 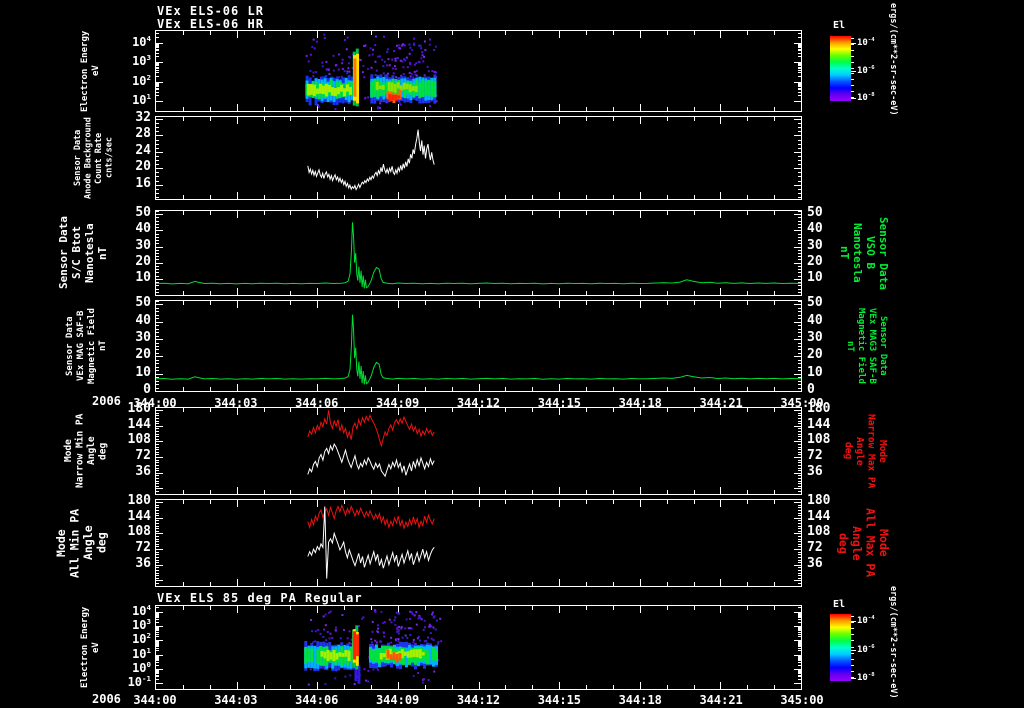 What do you see at coordinates (478, 403) in the screenshot?
I see `x-axis-tick-label: 344:12` at bounding box center [478, 403].